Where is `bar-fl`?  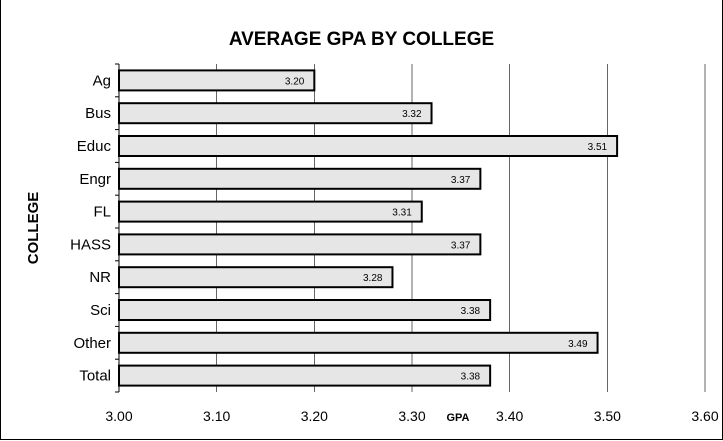 bar-fl is located at coordinates (270, 211).